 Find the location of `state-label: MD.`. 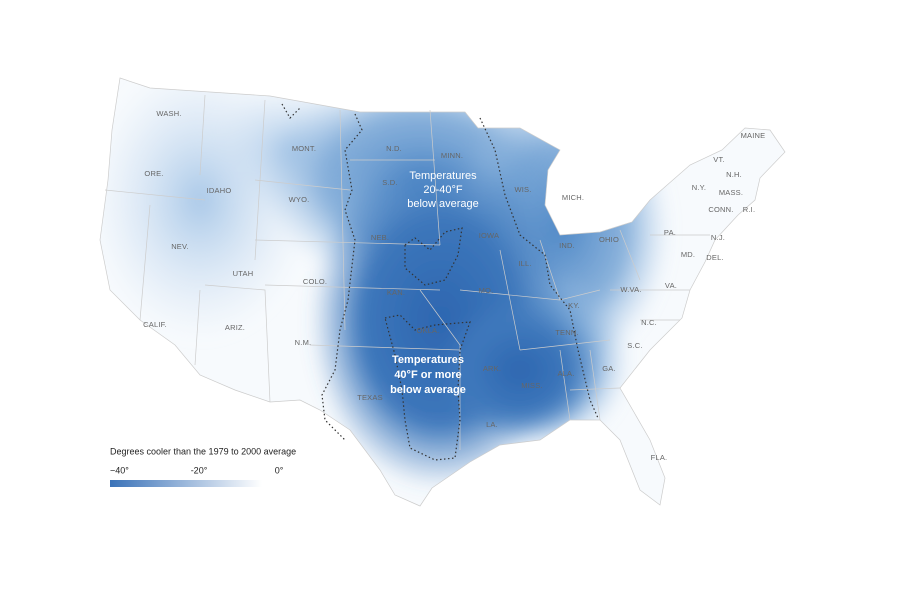

state-label: MD. is located at coordinates (688, 254).